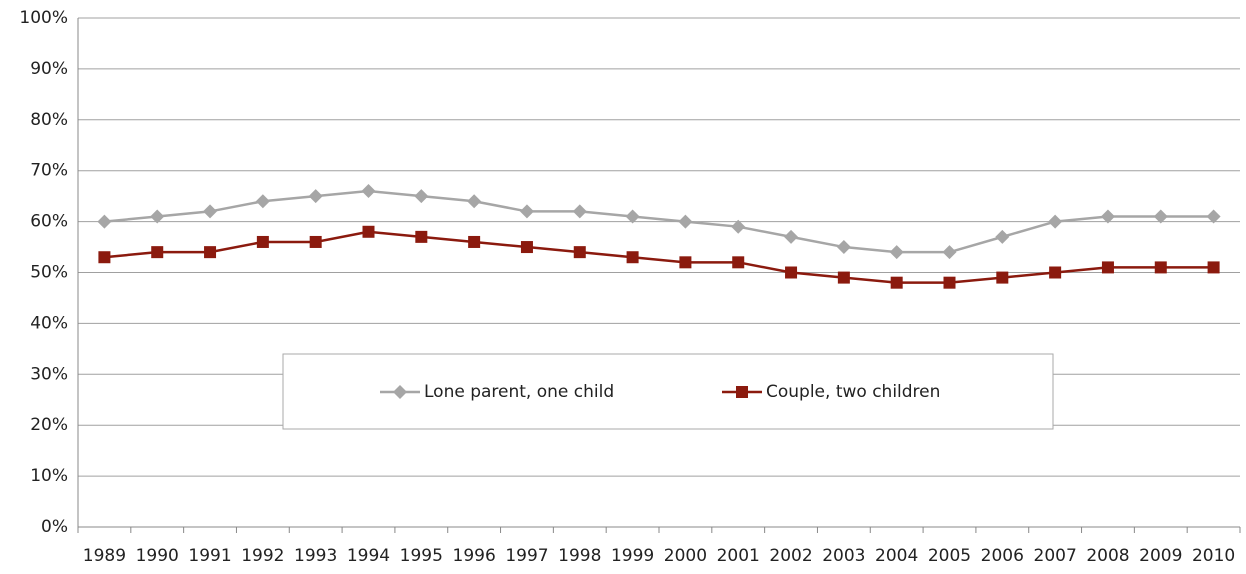 This screenshot has height=574, width=1246. I want to click on x-tick-label: 2010, so click(1213, 556).